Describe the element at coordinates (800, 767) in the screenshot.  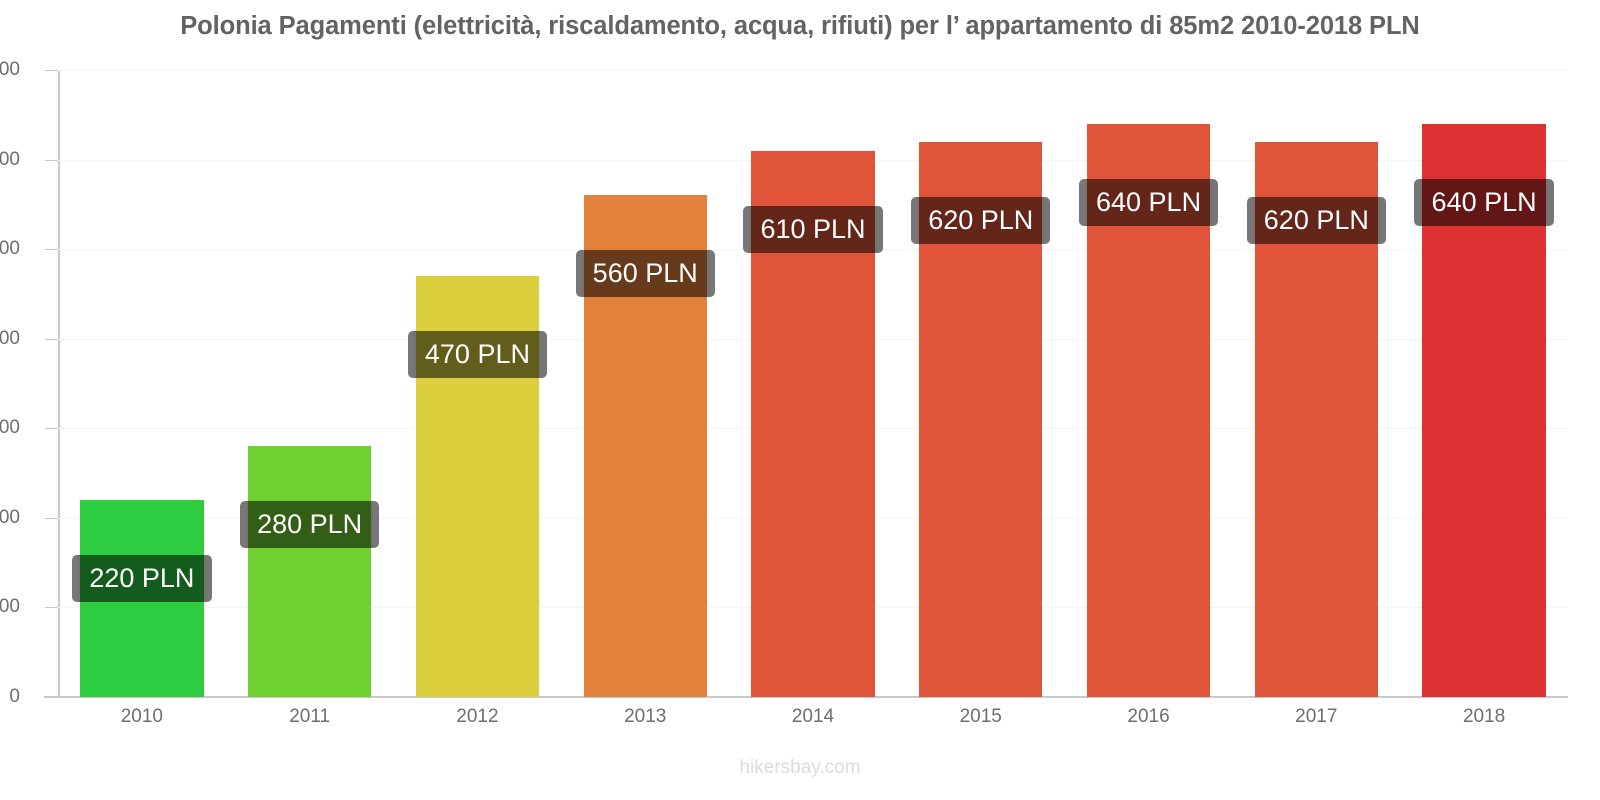
I see `footer-credit: hikersbay.com` at that location.